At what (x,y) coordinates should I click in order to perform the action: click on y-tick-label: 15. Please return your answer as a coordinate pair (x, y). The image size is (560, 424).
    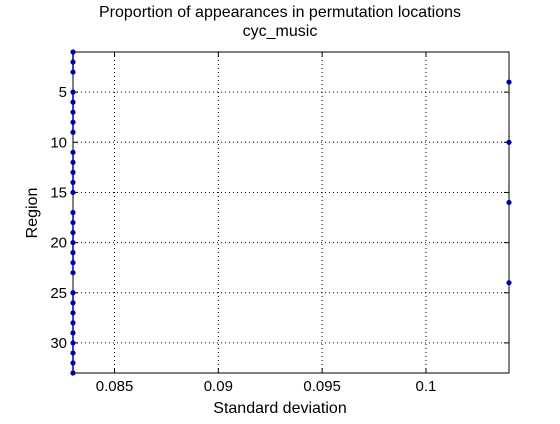
    Looking at the image, I should click on (58, 192).